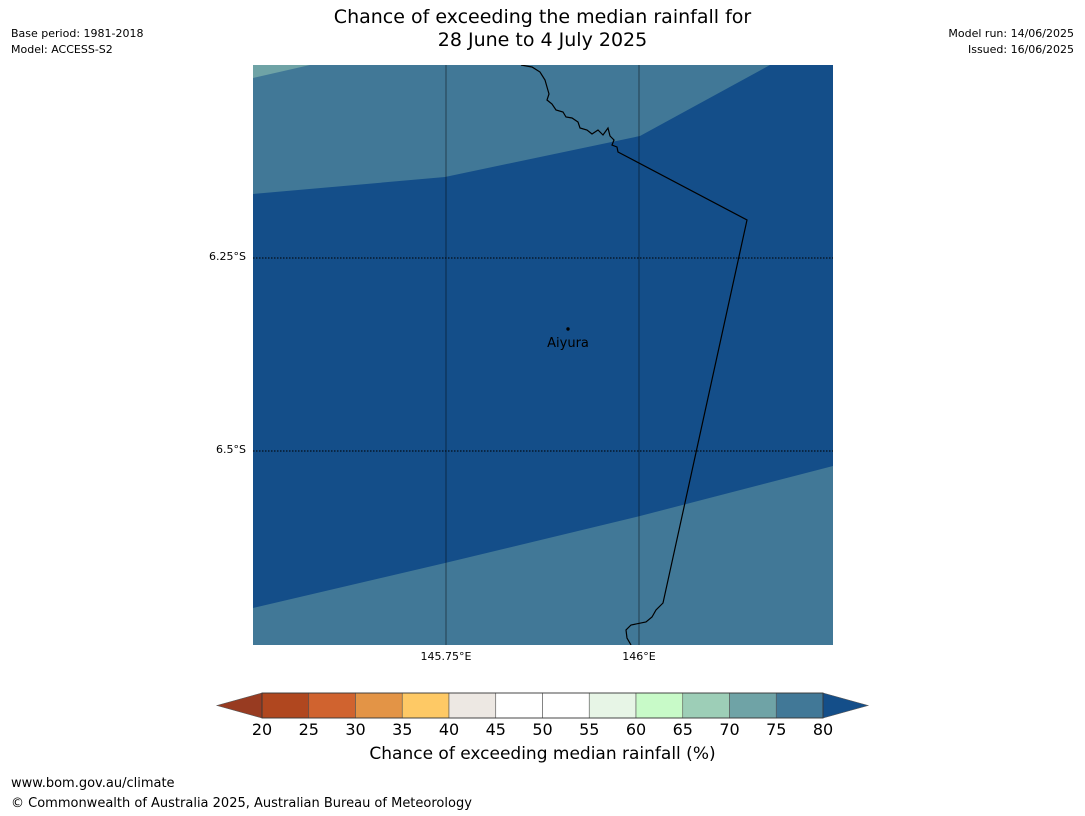 The height and width of the screenshot is (816, 1085). I want to click on colorbar-tick-label: 20, so click(262, 729).